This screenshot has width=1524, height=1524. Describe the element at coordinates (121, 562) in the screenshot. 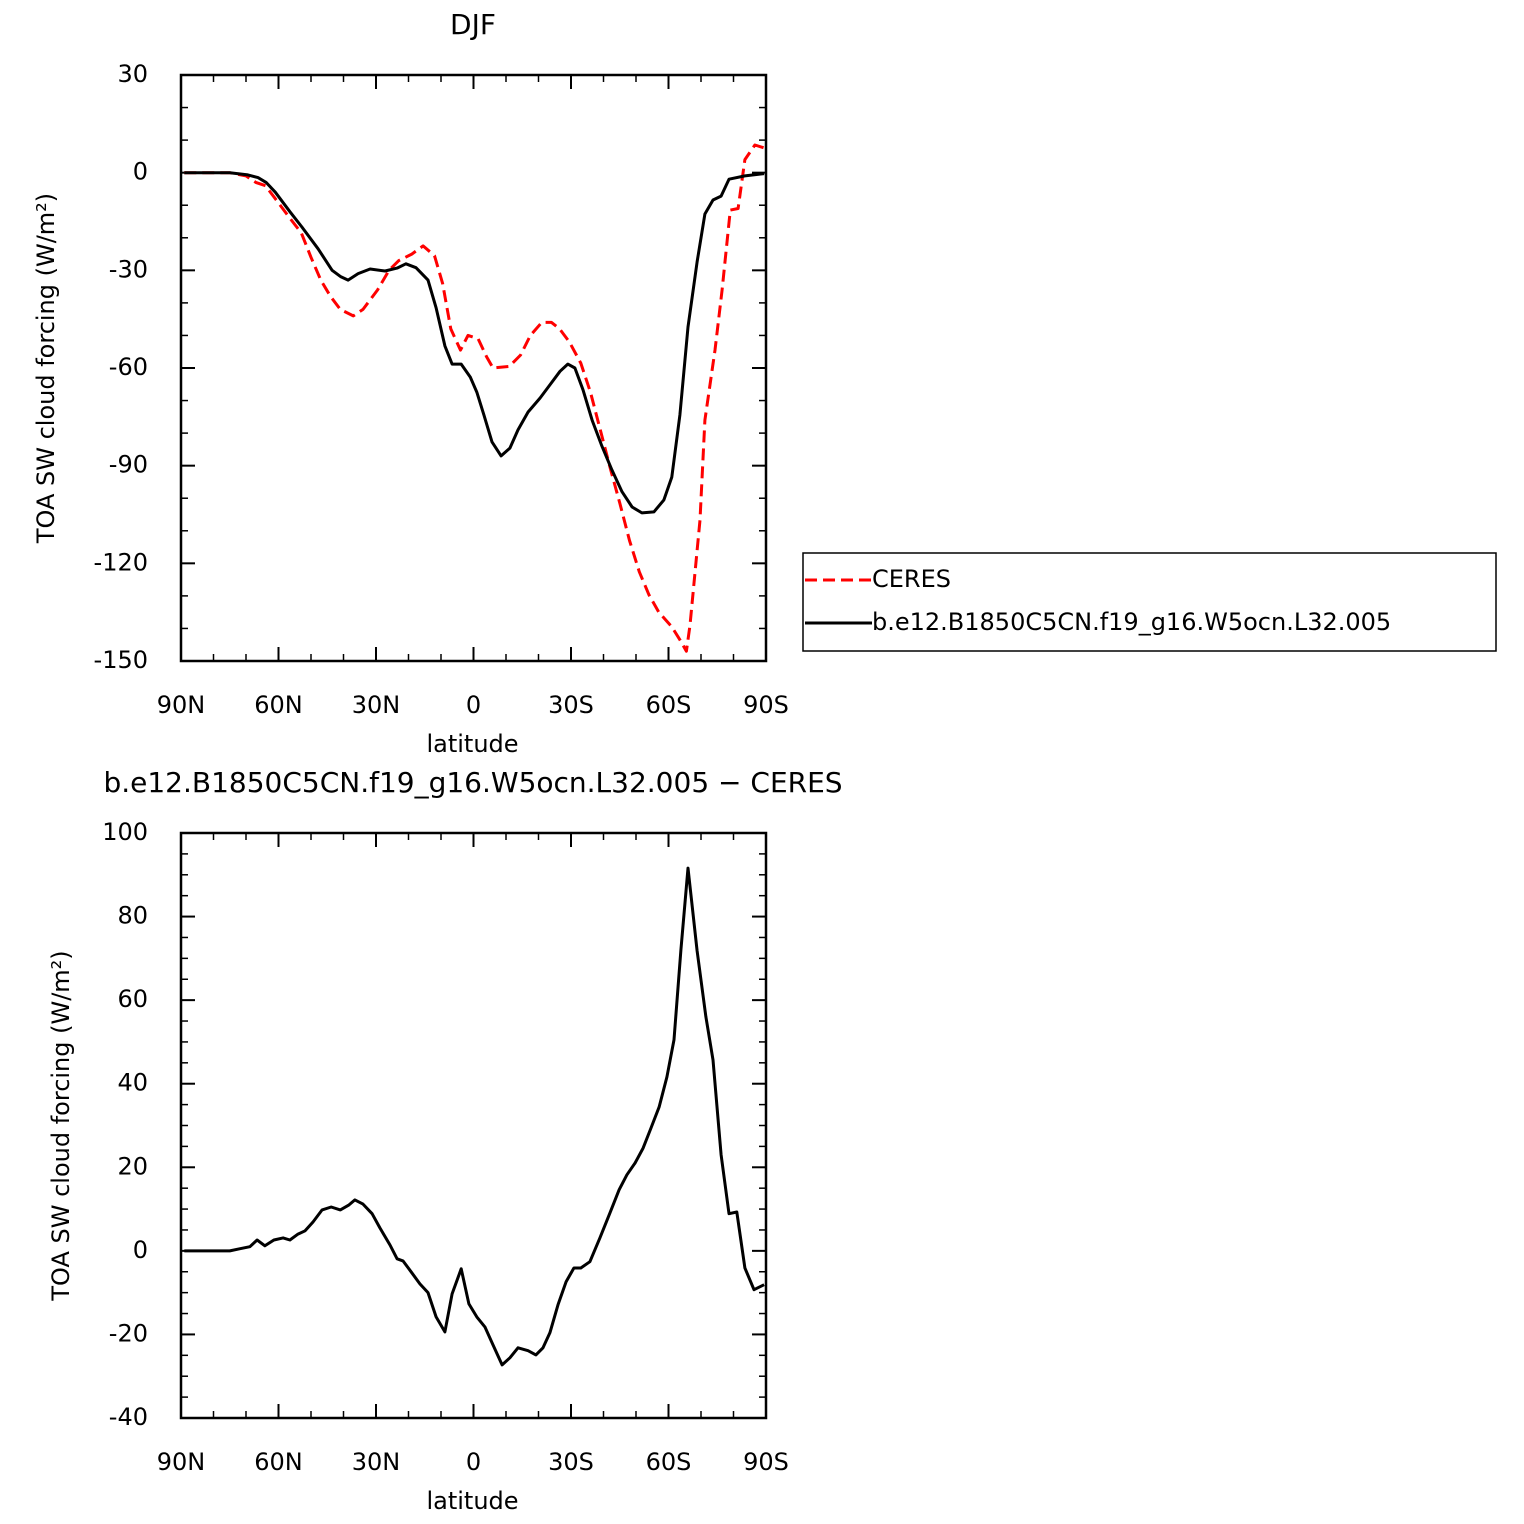

I see `y-tick-label: -120` at that location.